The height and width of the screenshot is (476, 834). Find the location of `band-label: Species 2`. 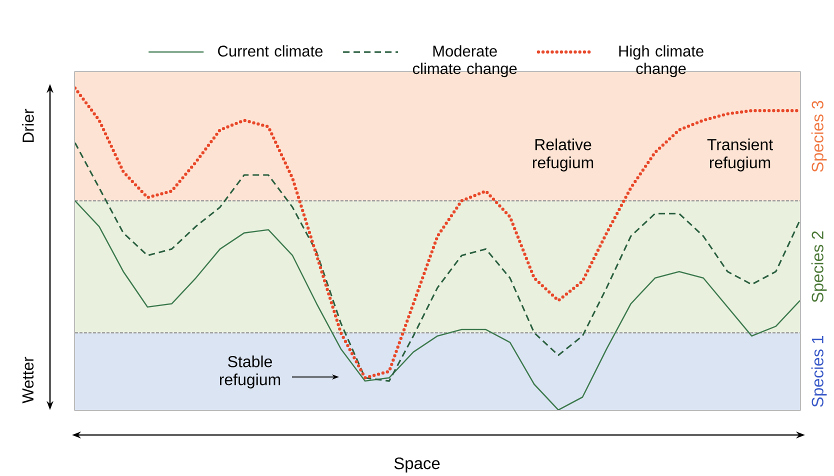

band-label: Species 2 is located at coordinates (819, 266).